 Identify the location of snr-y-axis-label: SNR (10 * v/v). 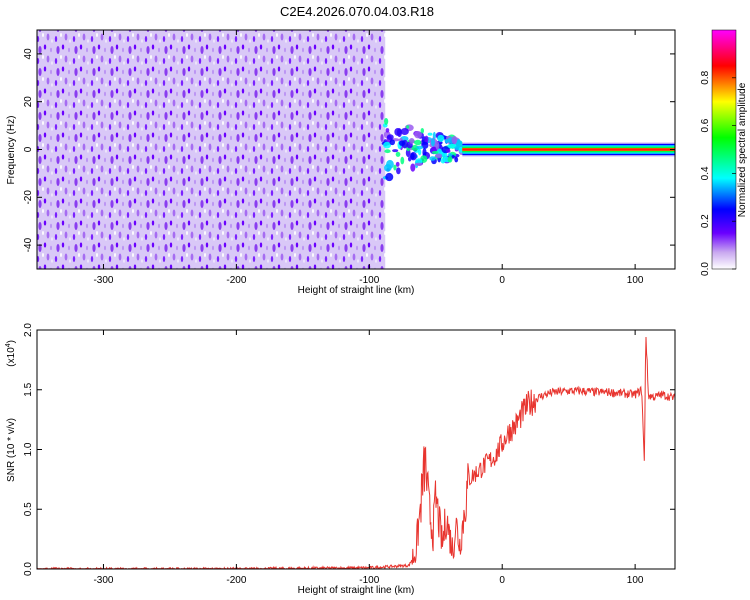
(11, 450).